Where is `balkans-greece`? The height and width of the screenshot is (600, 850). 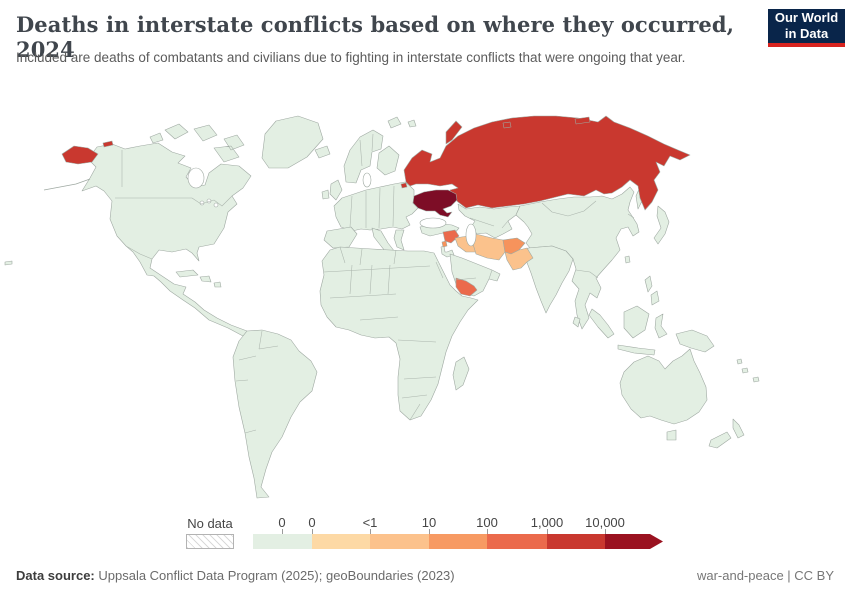
balkans-greece is located at coordinates (399, 240).